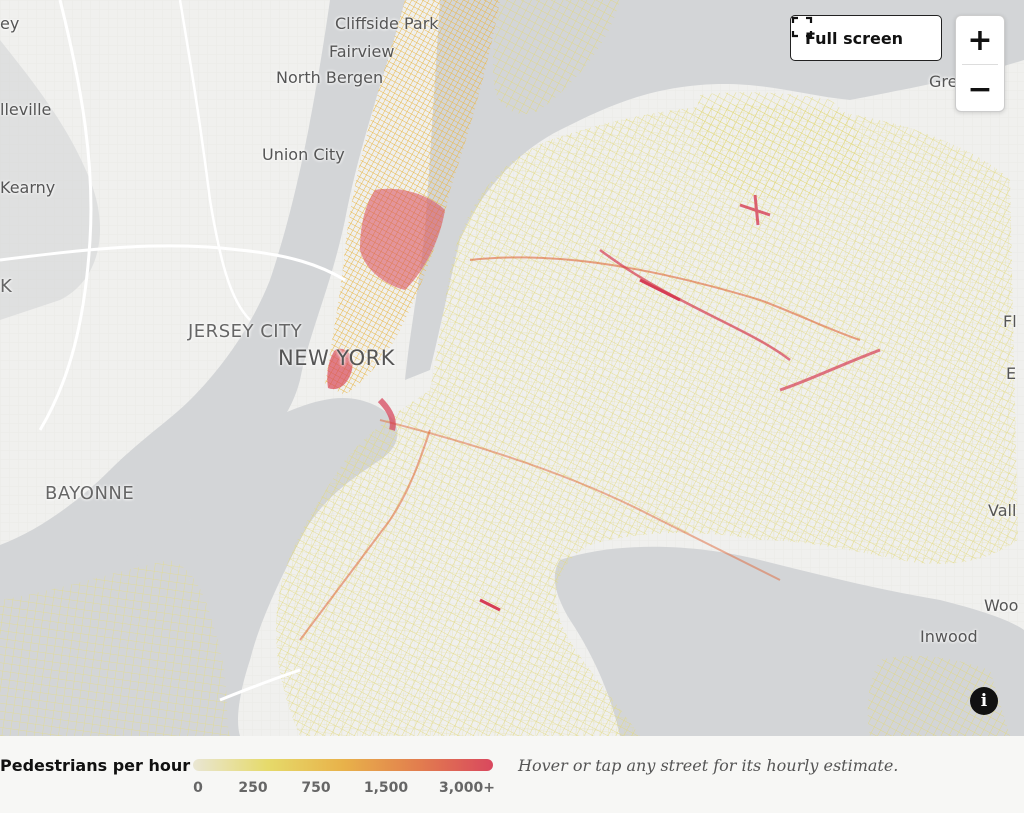 Image resolution: width=1024 pixels, height=813 pixels. Describe the element at coordinates (90, 493) in the screenshot. I see `place-label-bayonne: BAYONNE` at that location.